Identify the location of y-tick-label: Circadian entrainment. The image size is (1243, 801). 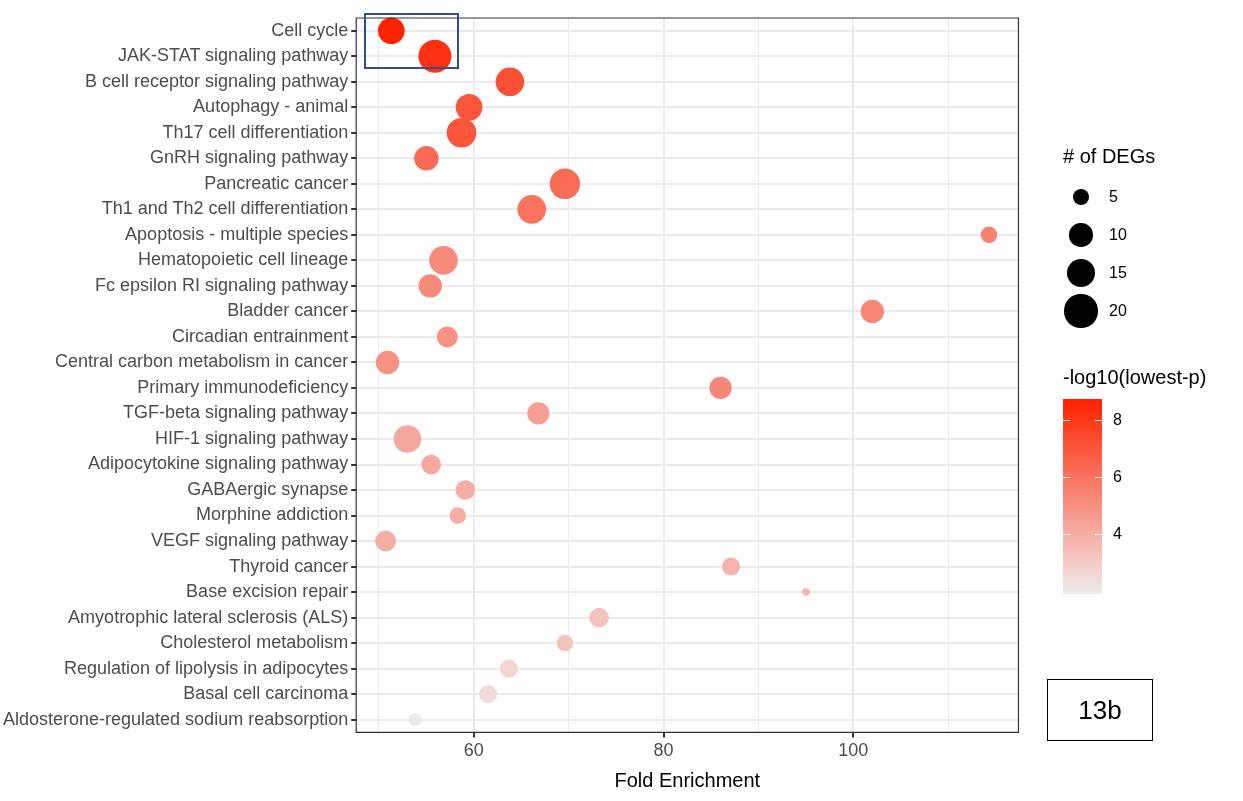
(260, 335).